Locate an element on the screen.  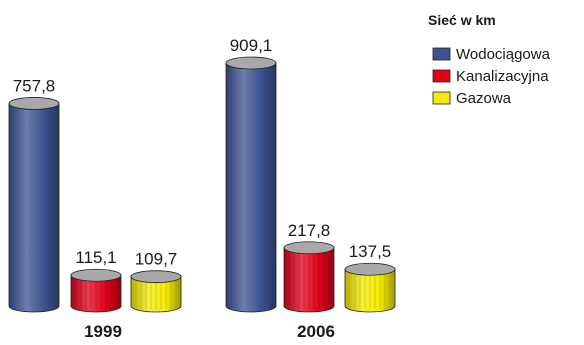
category-label-1999: 1999 is located at coordinates (103, 331).